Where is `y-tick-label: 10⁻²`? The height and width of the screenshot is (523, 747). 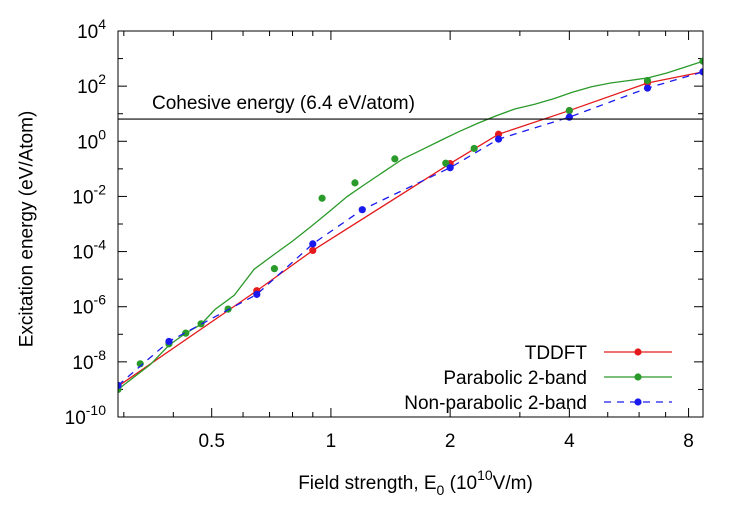 y-tick-label: 10⁻² is located at coordinates (89, 194).